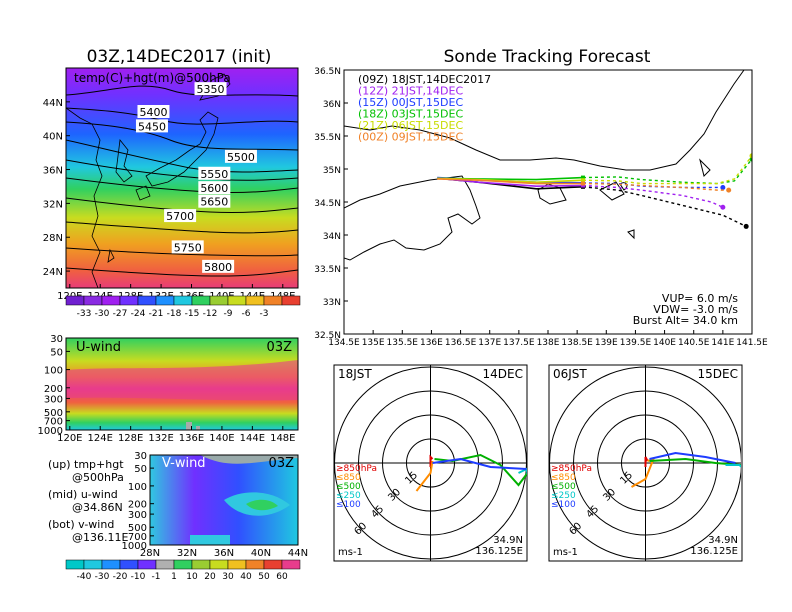 This screenshot has width=792, height=612. I want to click on polar-location: 136.125E, so click(499, 551).